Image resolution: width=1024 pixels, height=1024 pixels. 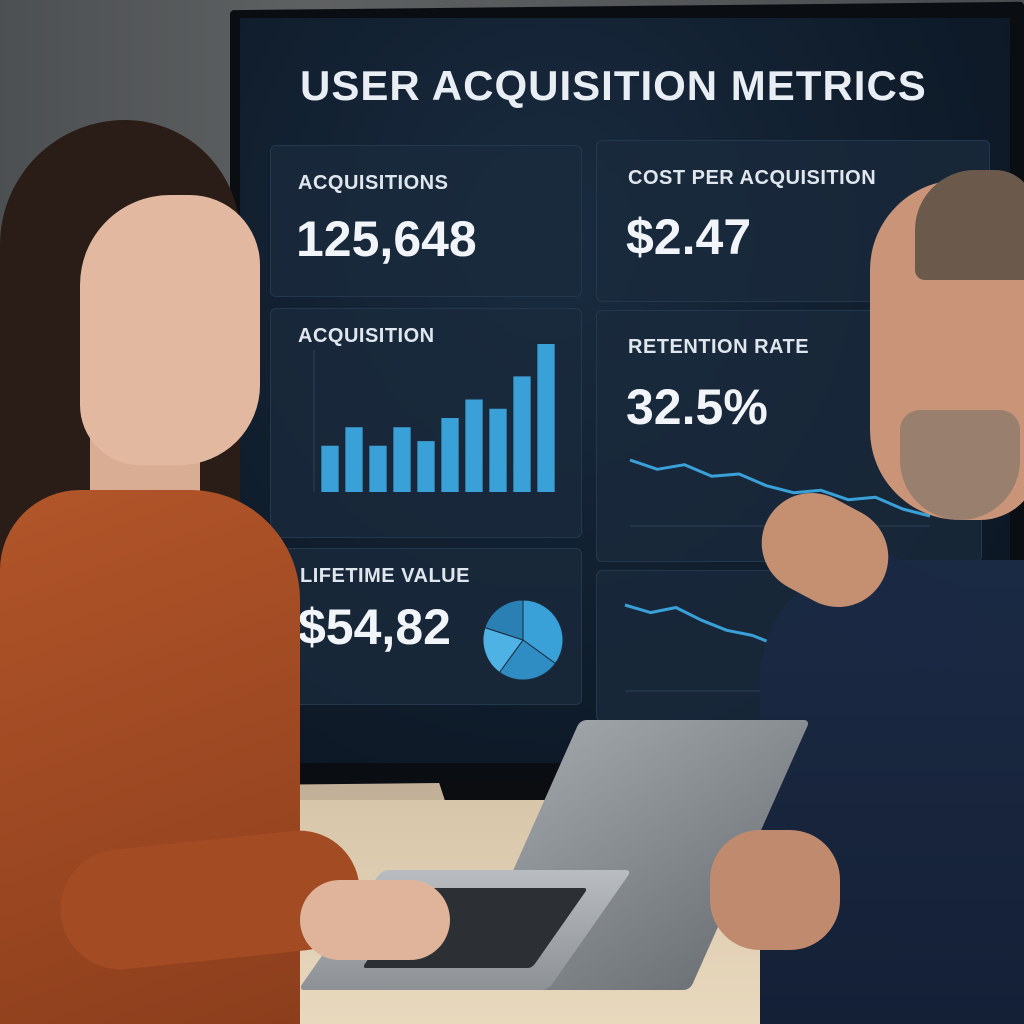 What do you see at coordinates (689, 237) in the screenshot?
I see `cost-per-acquisition-value: $2.47` at bounding box center [689, 237].